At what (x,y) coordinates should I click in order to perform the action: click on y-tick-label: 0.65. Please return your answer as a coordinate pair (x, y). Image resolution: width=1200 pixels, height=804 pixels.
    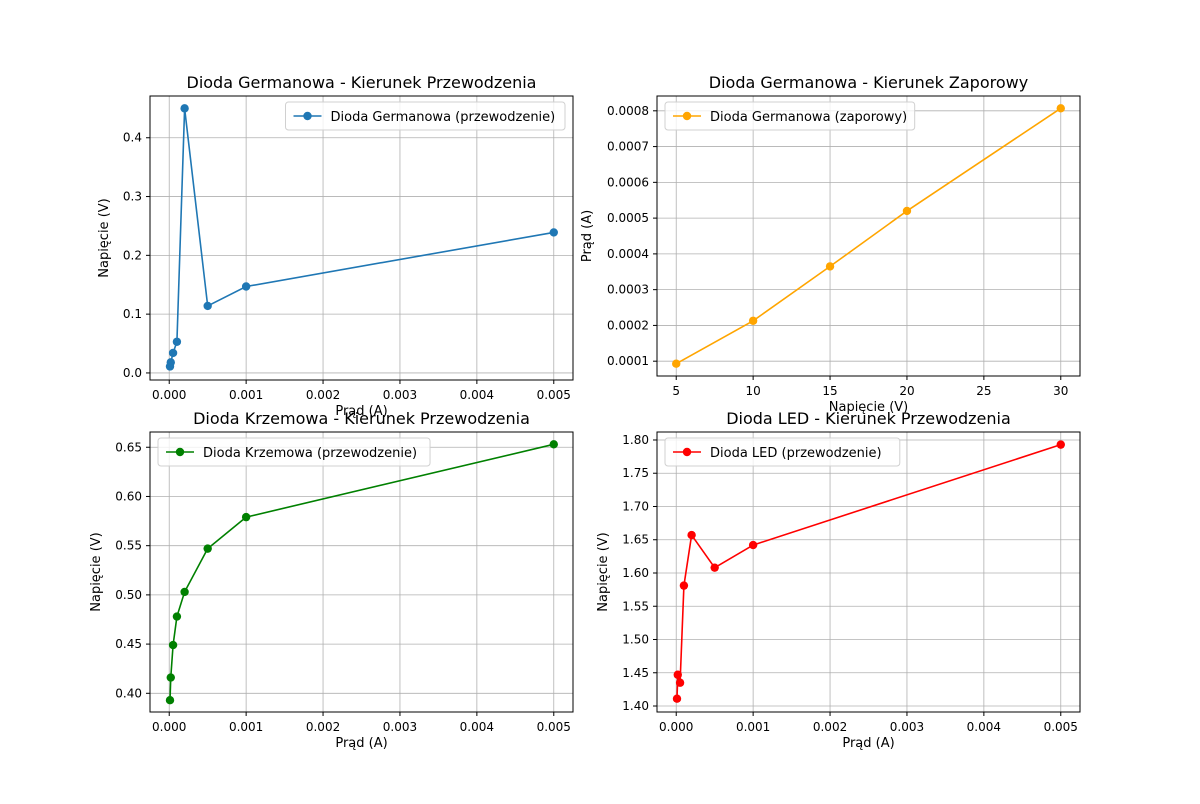
    Looking at the image, I should click on (128, 447).